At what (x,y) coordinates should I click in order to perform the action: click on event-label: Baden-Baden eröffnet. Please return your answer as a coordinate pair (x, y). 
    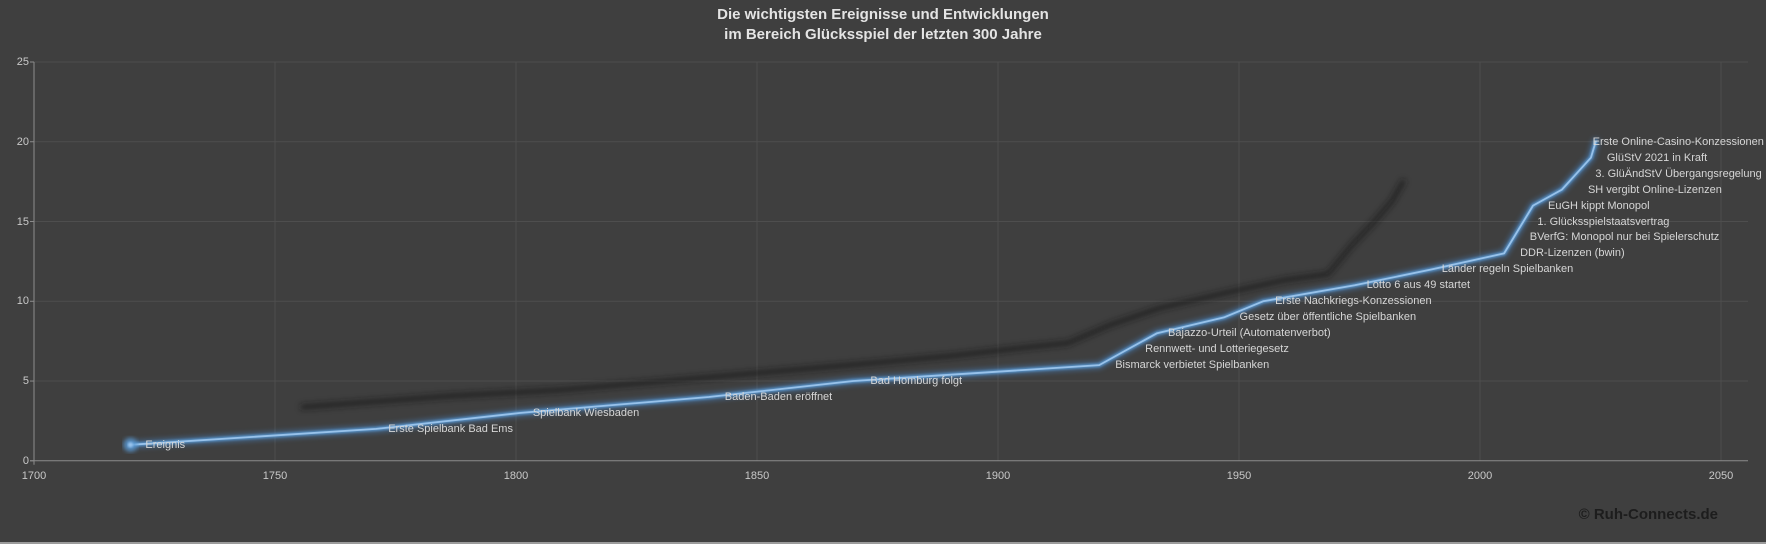
    Looking at the image, I should click on (778, 396).